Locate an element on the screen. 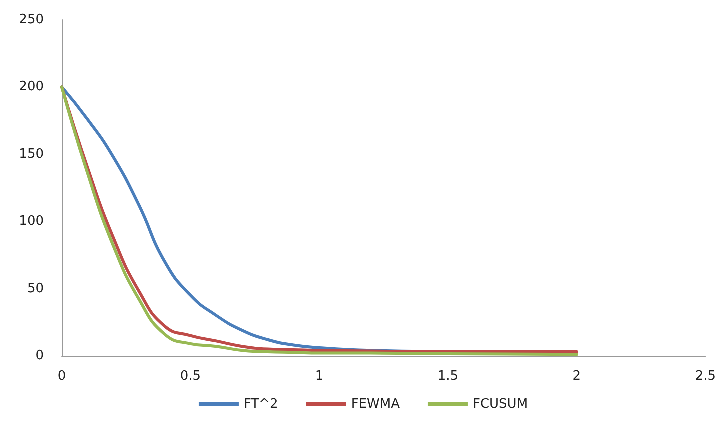  x-tick-label: 0.5 is located at coordinates (191, 376).